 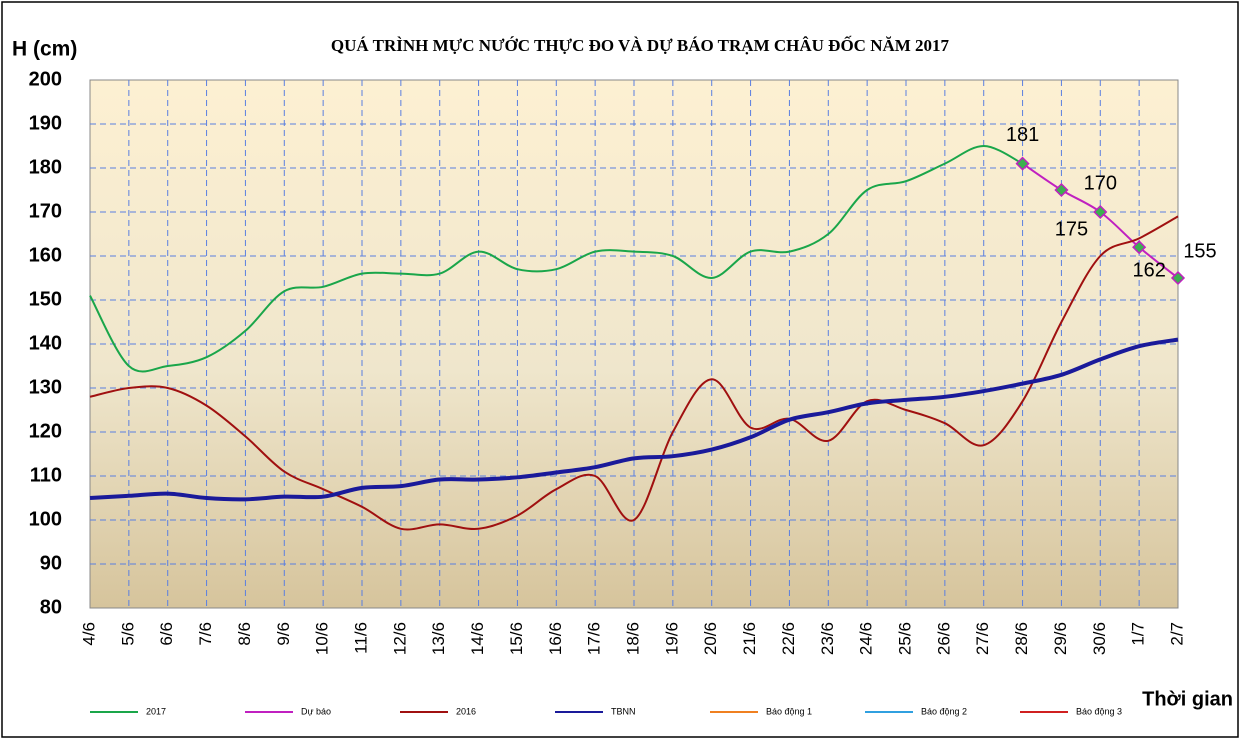 What do you see at coordinates (44, 49) in the screenshot?
I see `y-axis-label: H (cm)` at bounding box center [44, 49].